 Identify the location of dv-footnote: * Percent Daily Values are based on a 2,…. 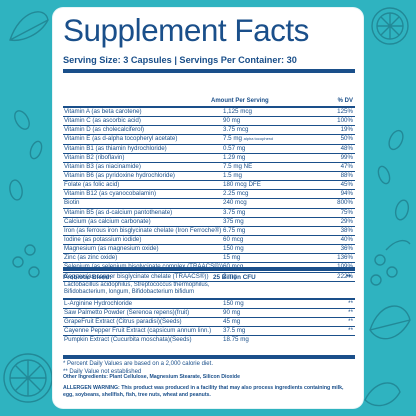
(138, 364).